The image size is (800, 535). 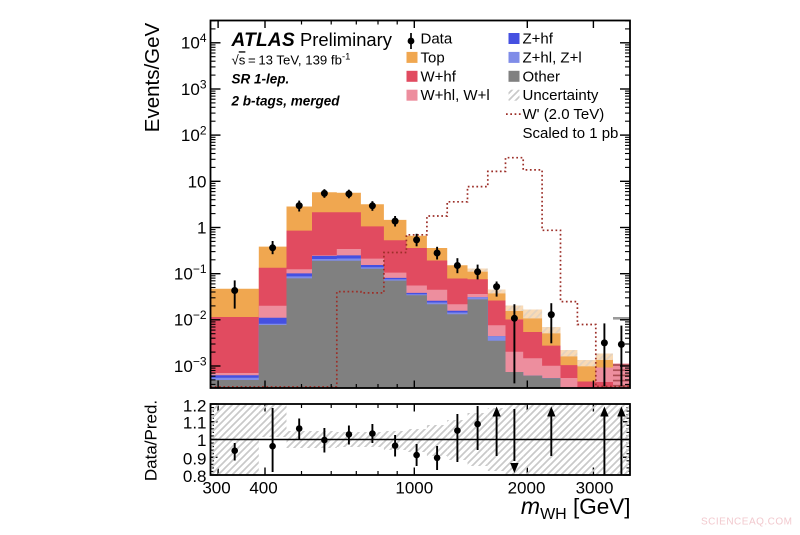 What do you see at coordinates (151, 440) in the screenshot?
I see `svg-text: Data/Pred.` at bounding box center [151, 440].